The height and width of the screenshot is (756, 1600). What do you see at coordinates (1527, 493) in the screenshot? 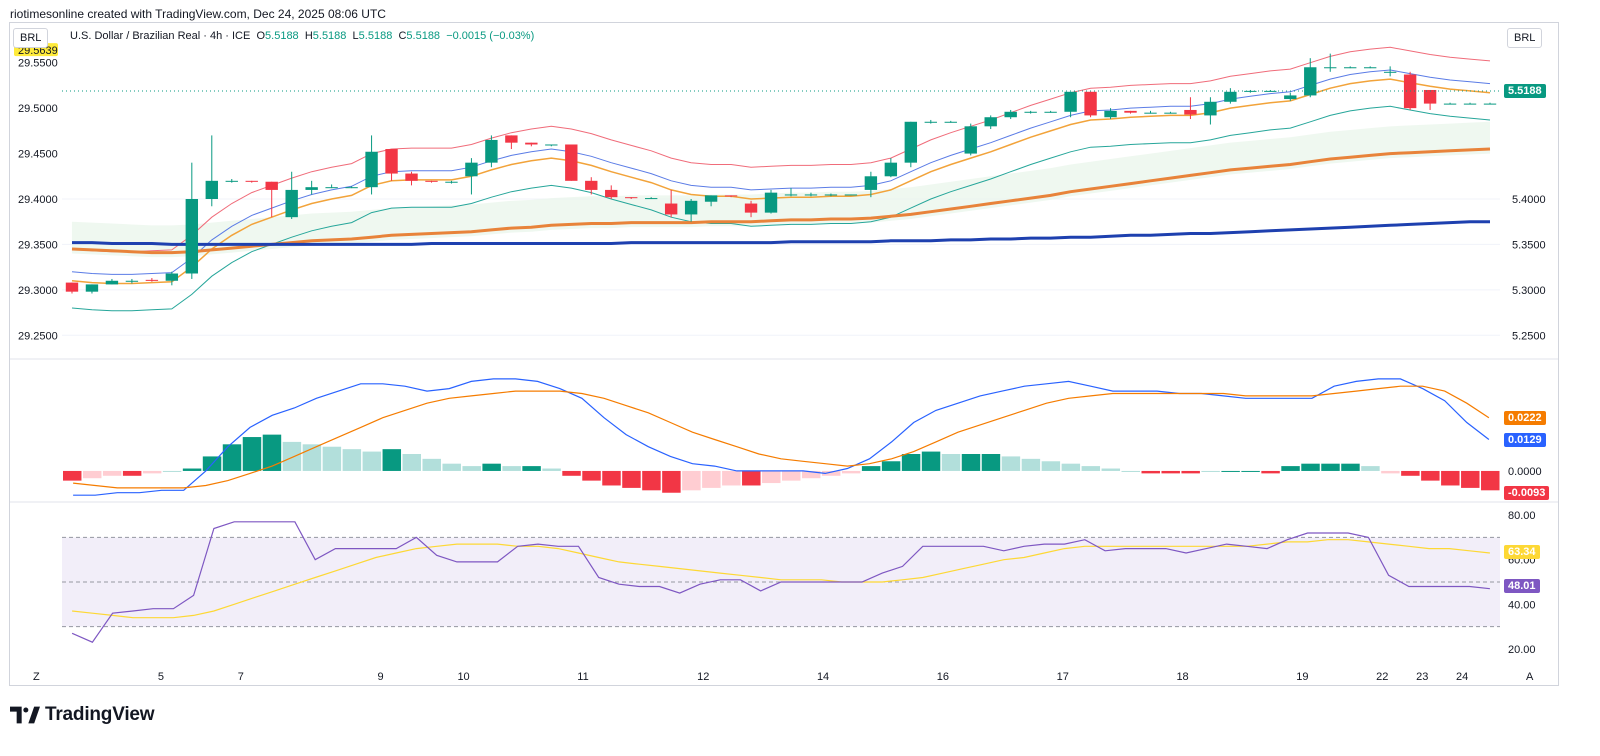
I see `macd-hist-tag: -0.0093` at bounding box center [1527, 493].